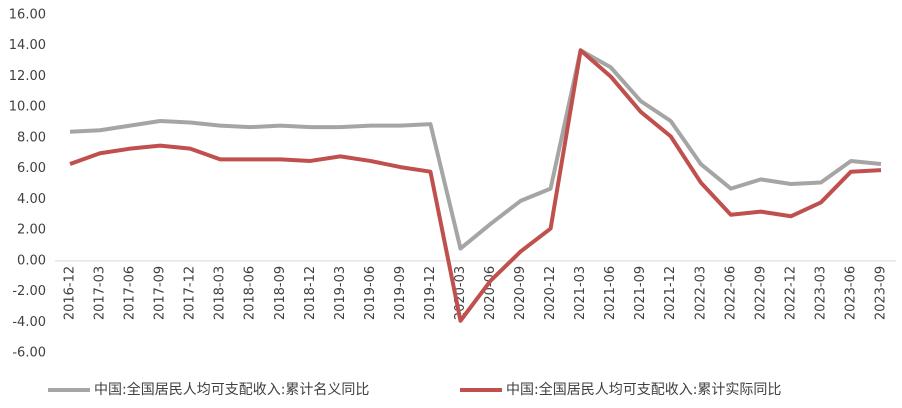  Describe the element at coordinates (220, 293) in the screenshot. I see `x-tick-label: 2018-03` at that location.